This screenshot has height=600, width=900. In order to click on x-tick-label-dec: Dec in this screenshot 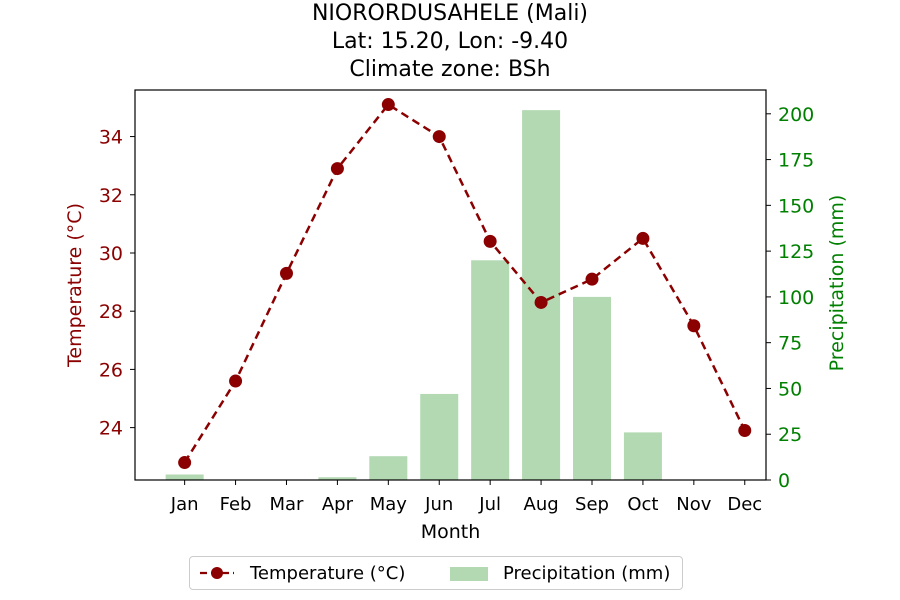, I will do `click(744, 504)`.